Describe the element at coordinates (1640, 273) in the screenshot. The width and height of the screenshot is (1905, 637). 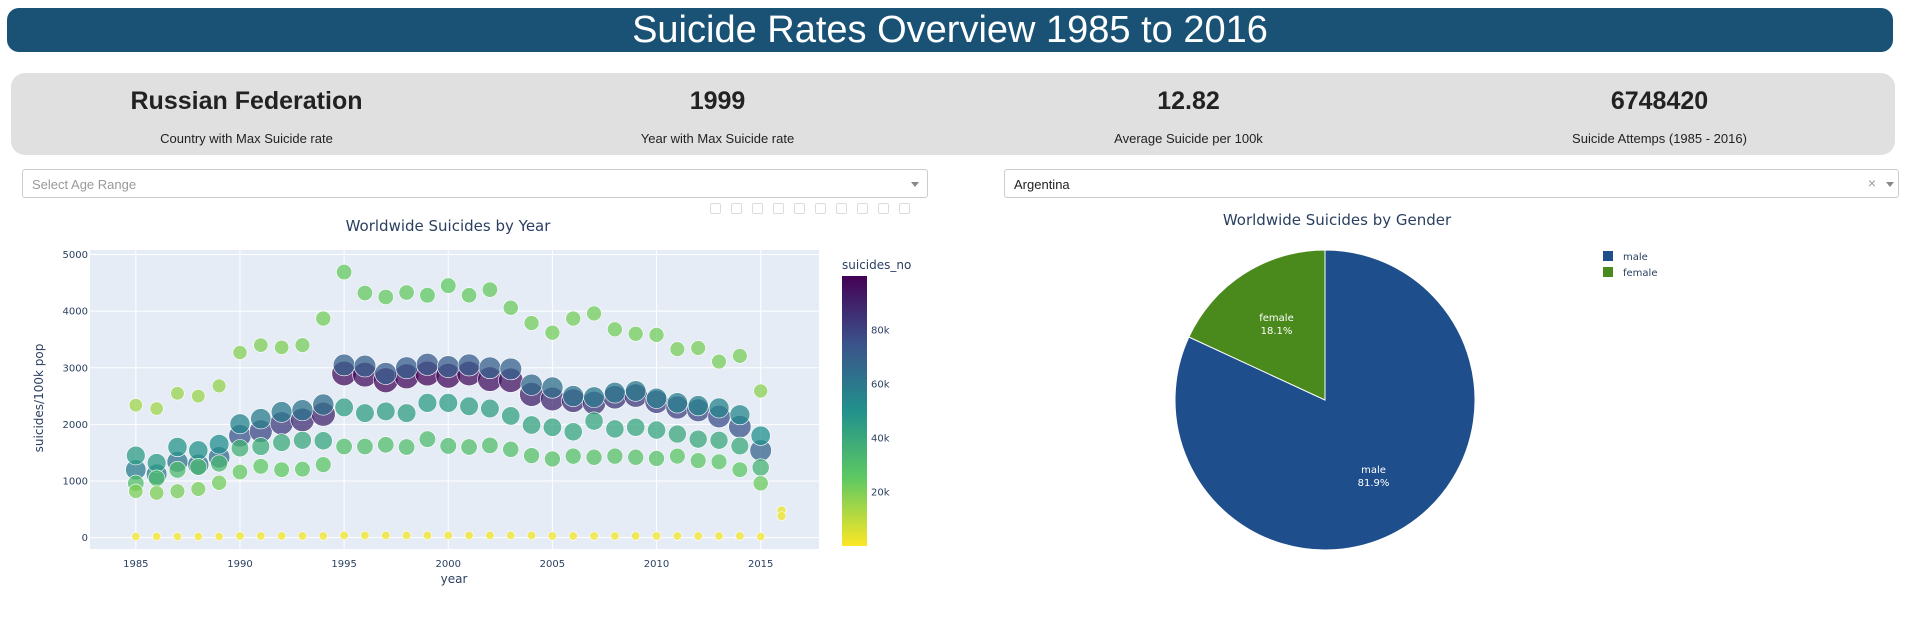
I see `legend-item-female: female` at that location.